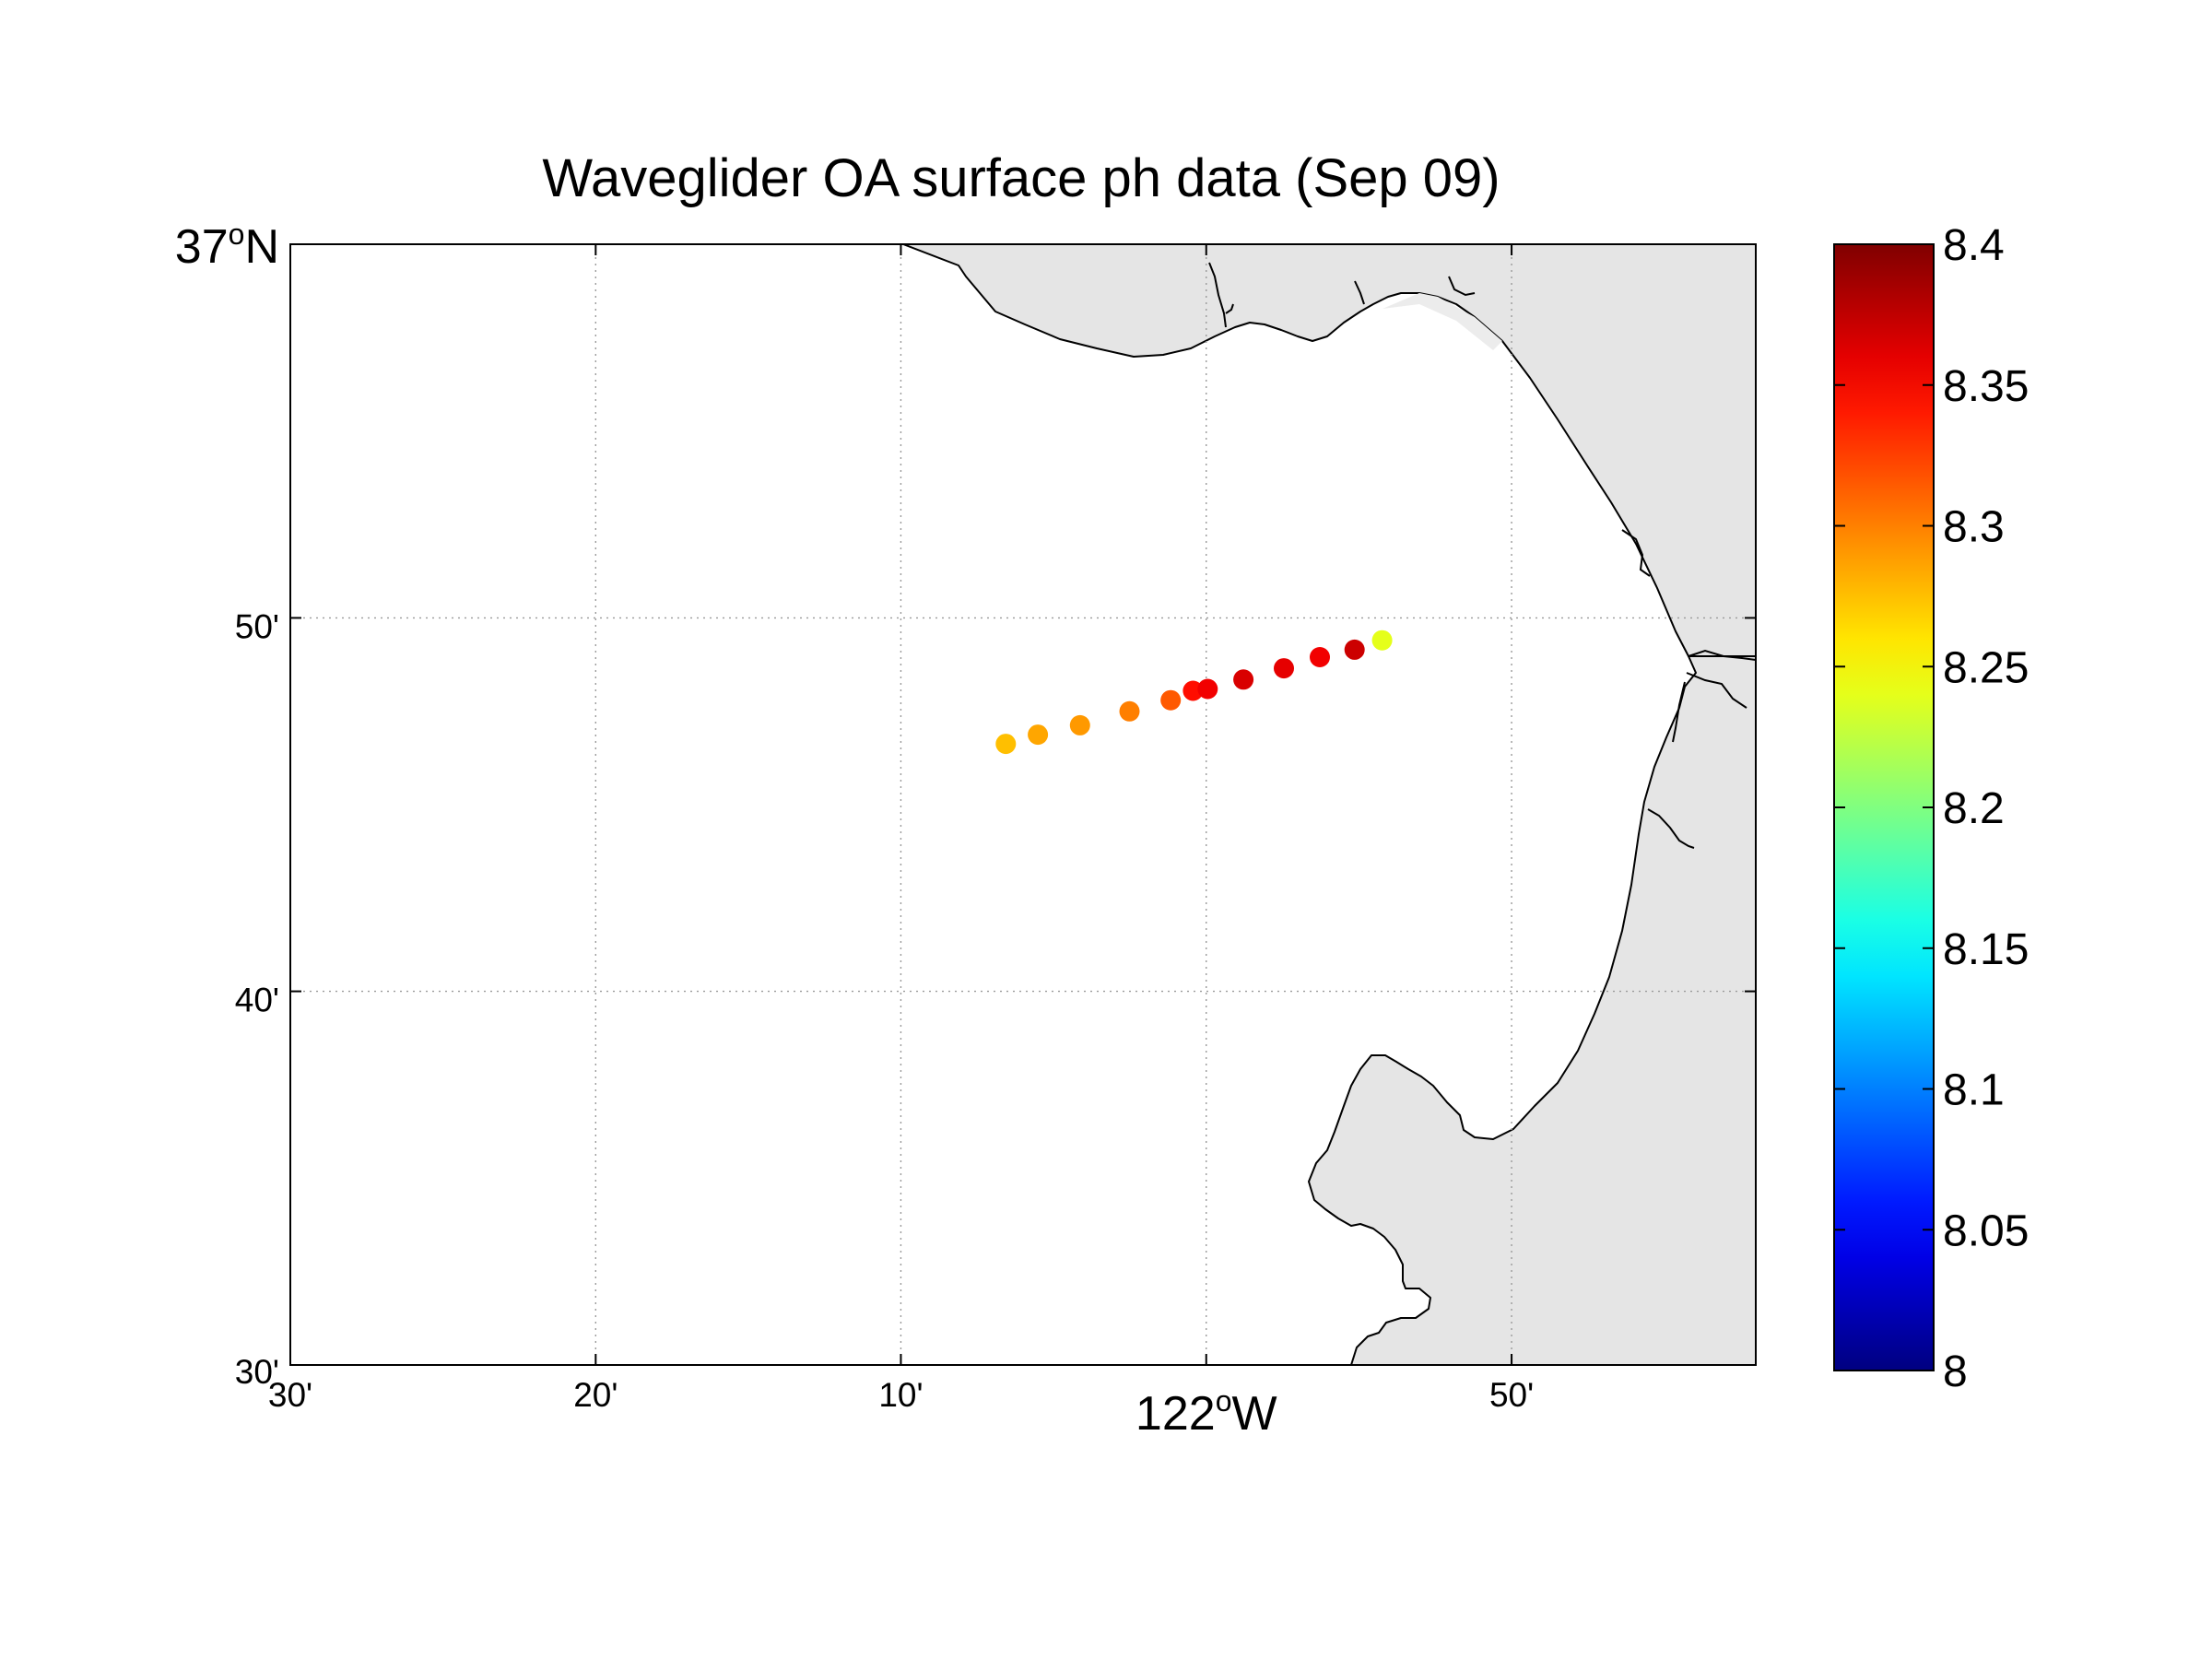  Describe the element at coordinates (257, 626) in the screenshot. I see `y-tick-label: 50'` at that location.